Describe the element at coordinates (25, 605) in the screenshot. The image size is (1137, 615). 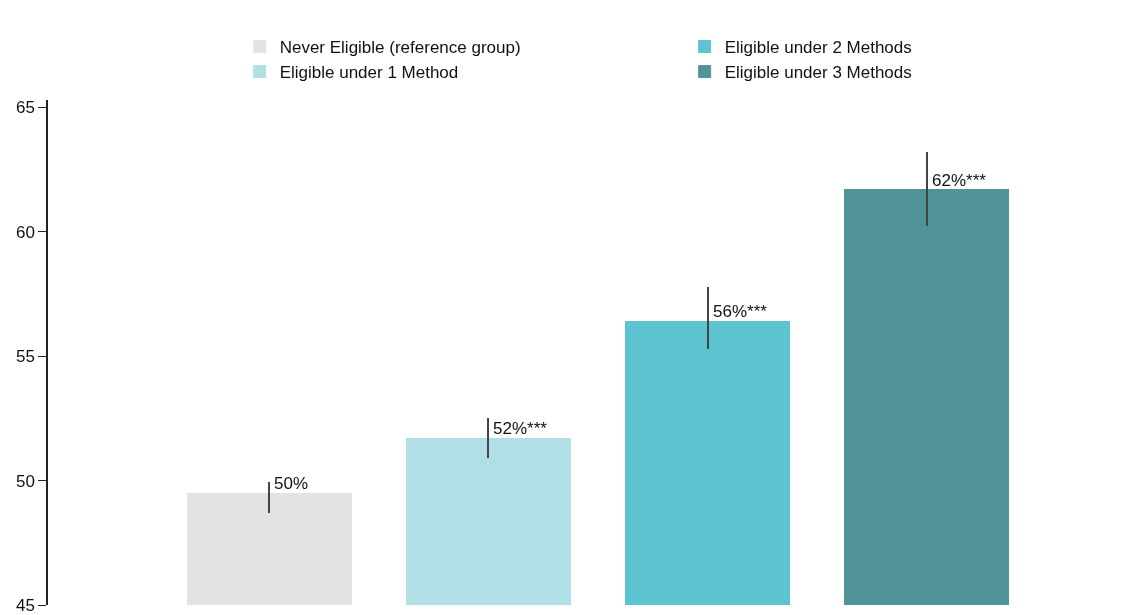
I see `y-tick-label: 45` at that location.